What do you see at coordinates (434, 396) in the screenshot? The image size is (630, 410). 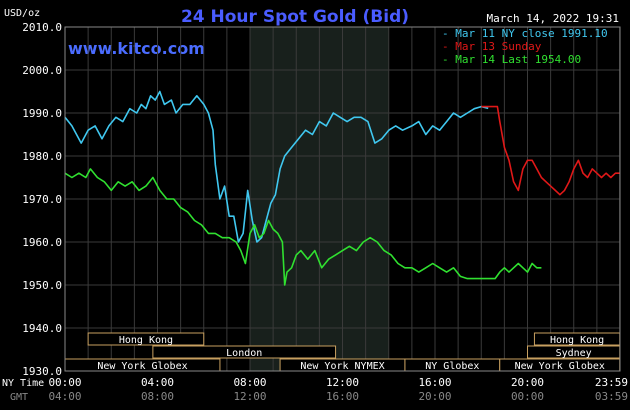 I see `x2-tick-label: 20:00` at bounding box center [434, 396].